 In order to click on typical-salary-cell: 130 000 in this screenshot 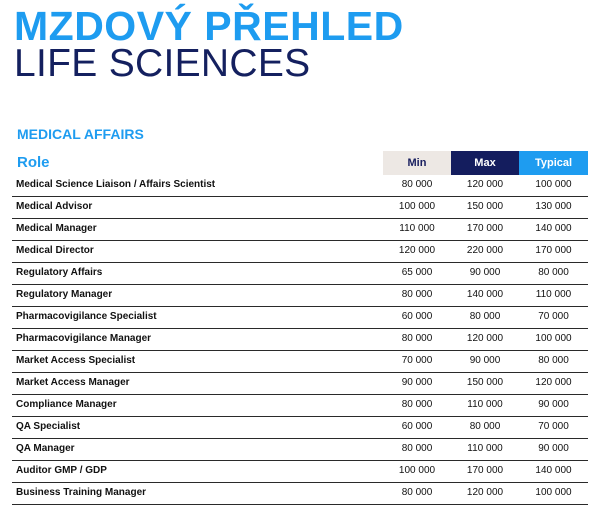, I will do `click(553, 206)`.